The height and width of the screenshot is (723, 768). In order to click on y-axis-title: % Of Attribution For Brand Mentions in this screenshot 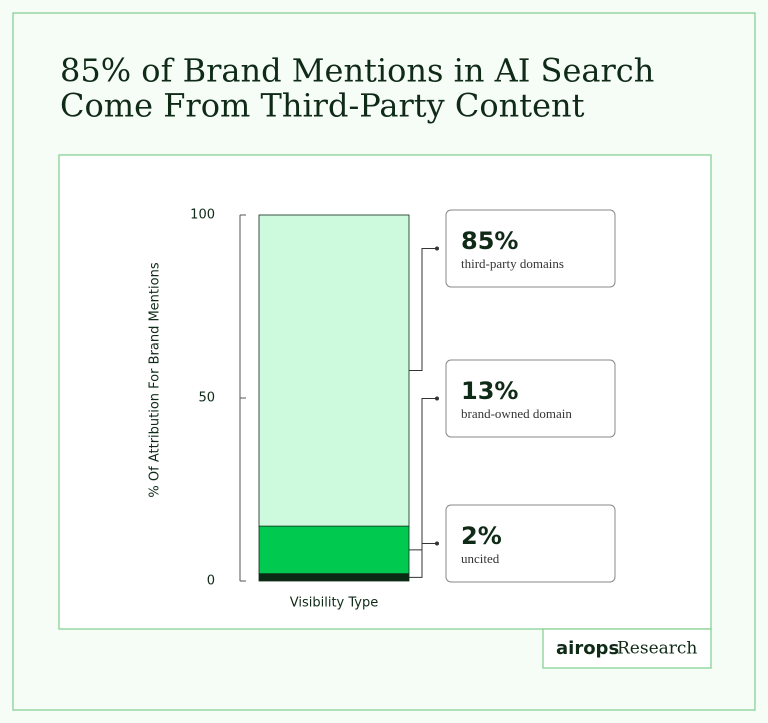, I will do `click(155, 379)`.